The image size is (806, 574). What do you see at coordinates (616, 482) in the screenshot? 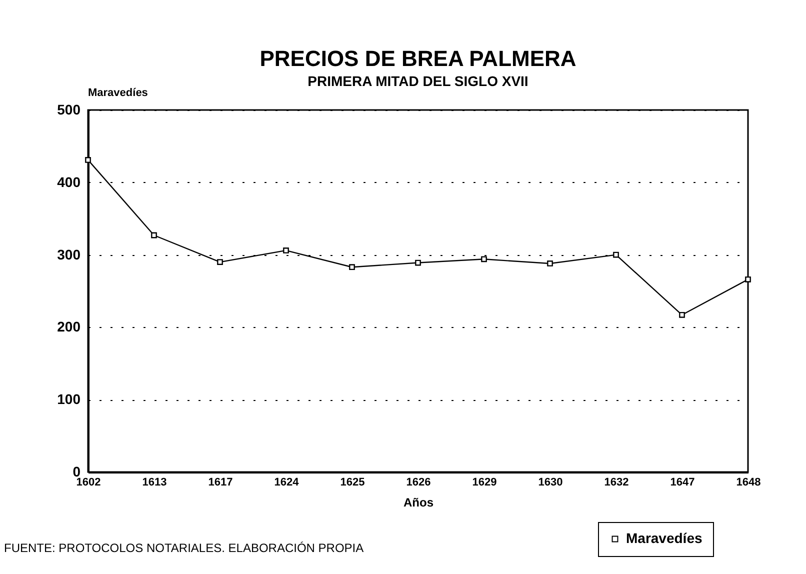
I see `x-tick-label: 1632` at bounding box center [616, 482].